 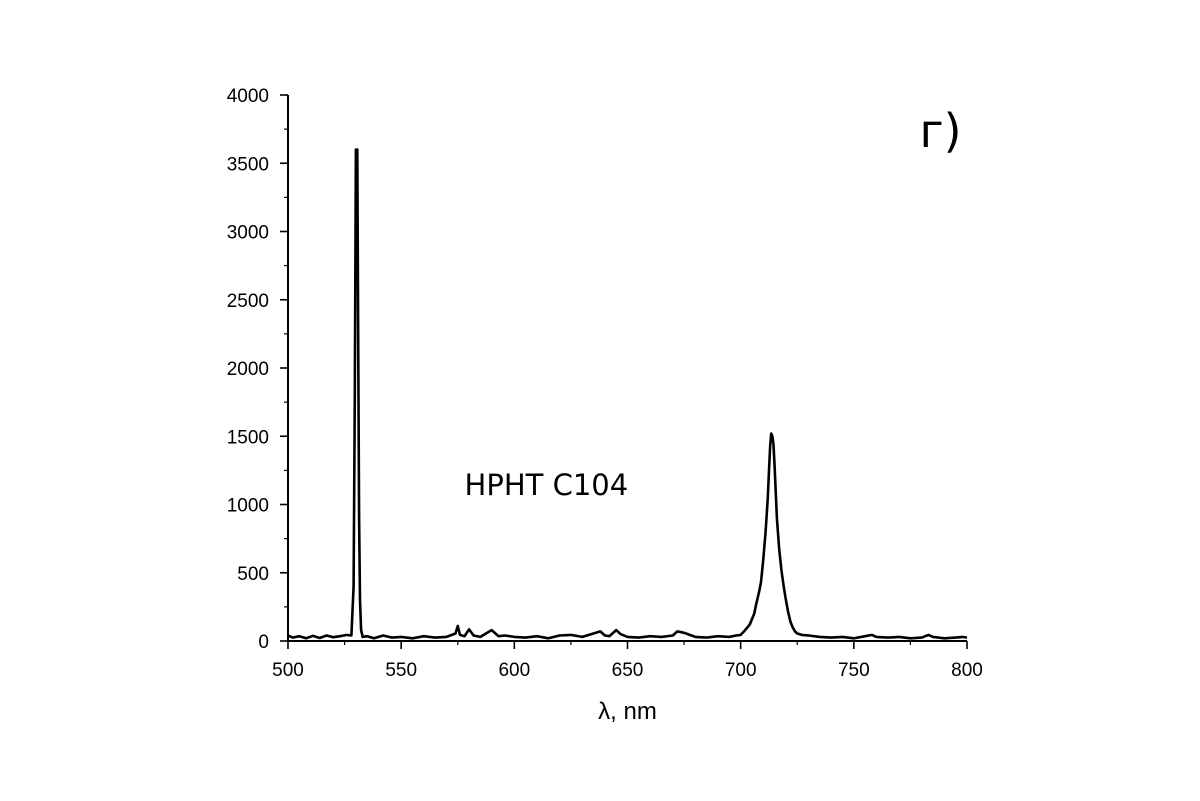 I want to click on y-tick-label: 2500, so click(x=248, y=301).